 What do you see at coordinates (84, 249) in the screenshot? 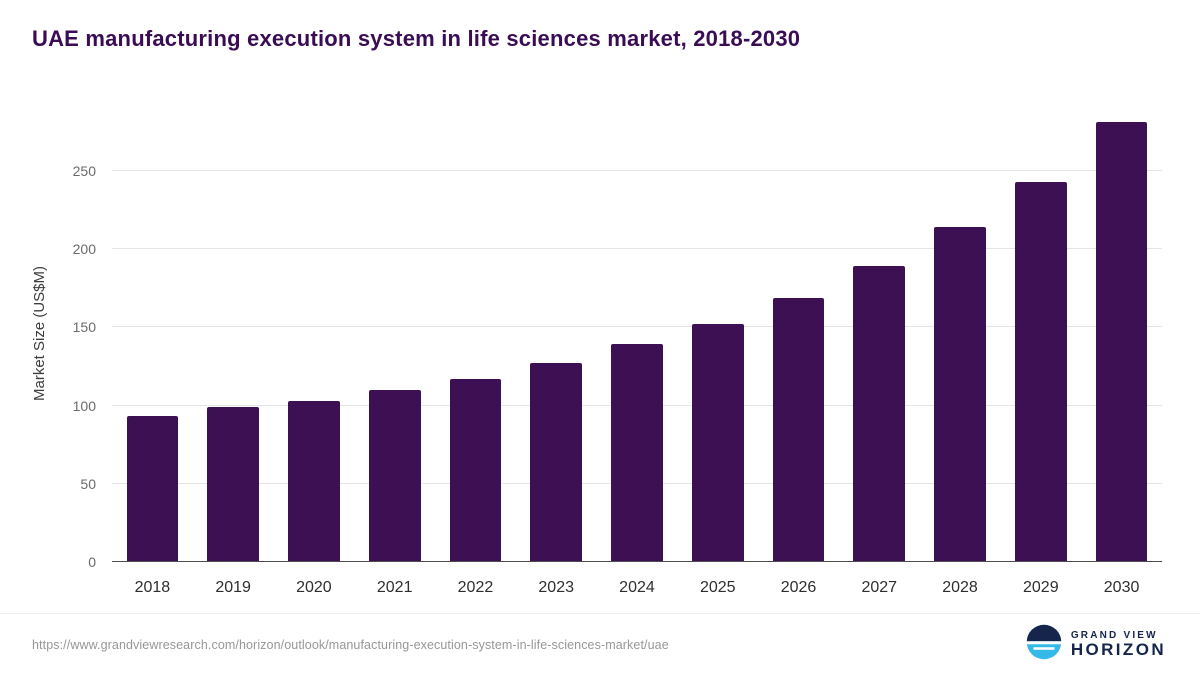
I see `y-tick-label: 200` at bounding box center [84, 249].